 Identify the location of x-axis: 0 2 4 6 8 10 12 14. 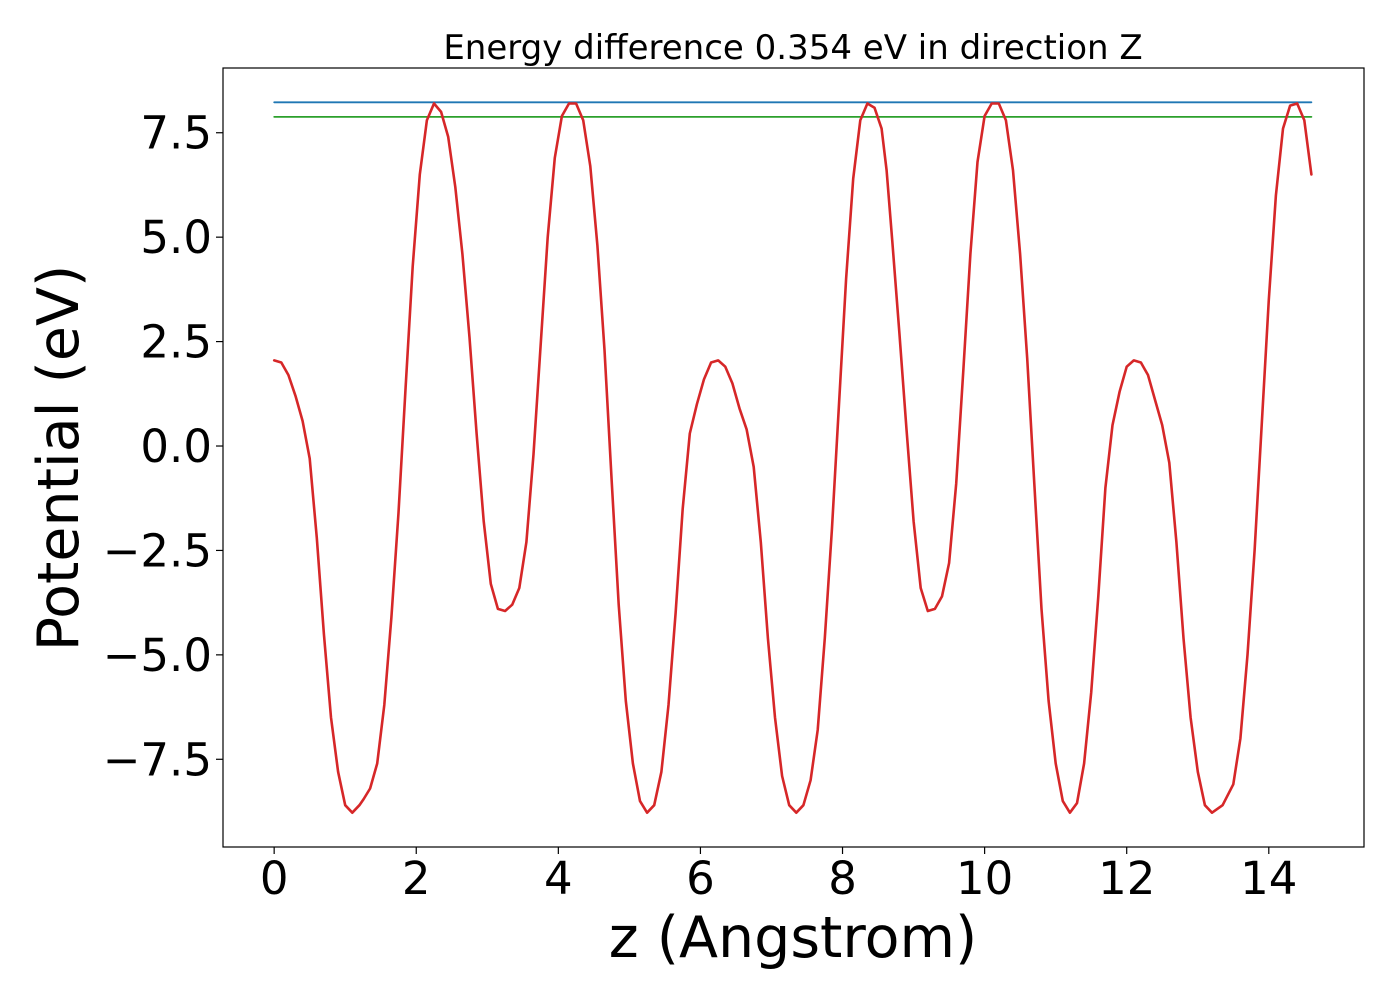
(778, 876).